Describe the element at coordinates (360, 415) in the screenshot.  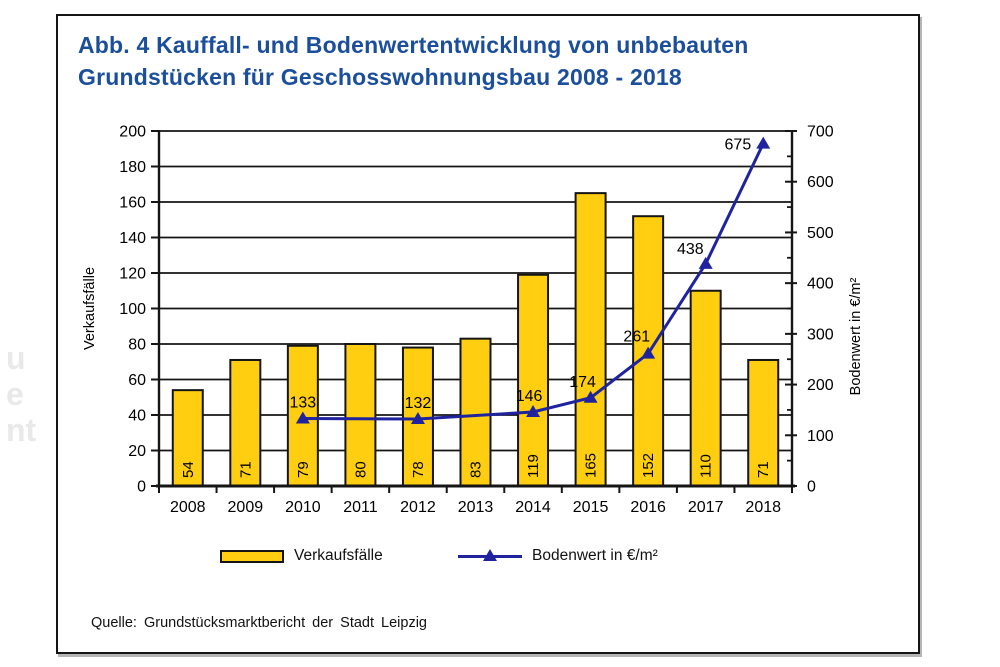
I see `bar-2011` at that location.